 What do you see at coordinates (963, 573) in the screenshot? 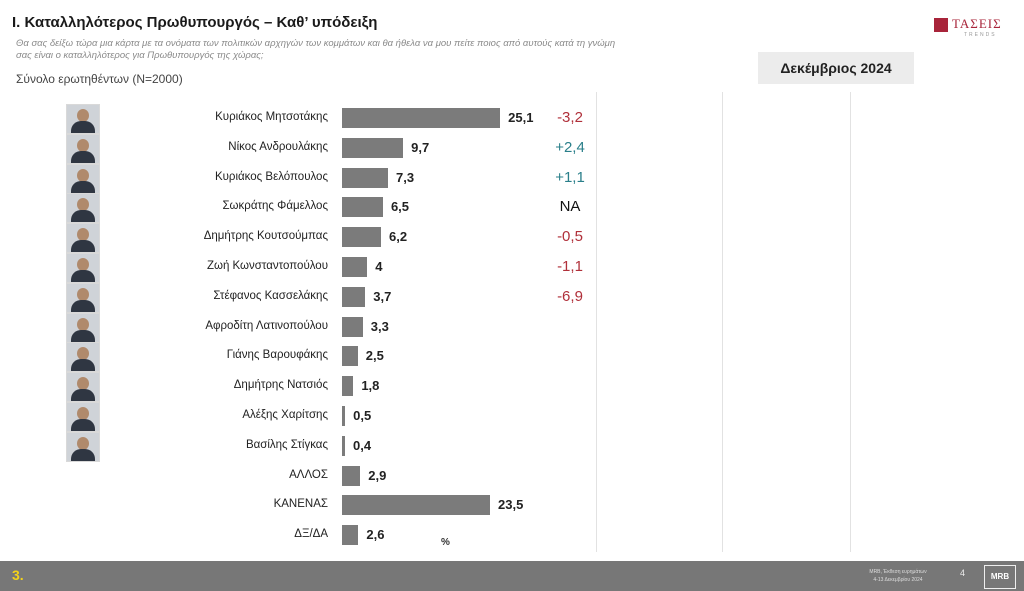
I see `page-number: 4` at bounding box center [963, 573].